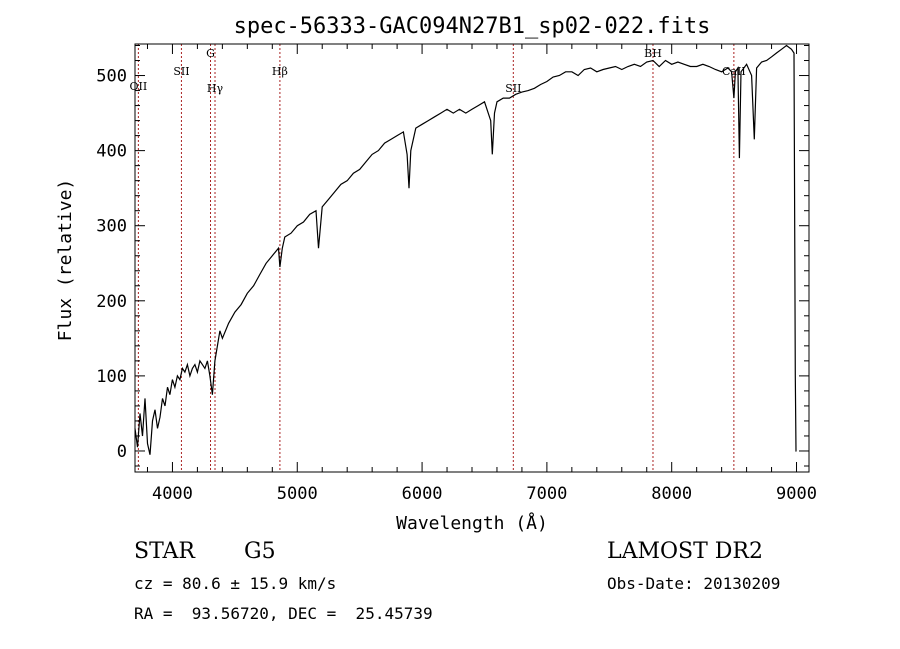  I want to click on coordinates-text: RA = 93.56720, DEC = 25.45739, so click(283, 613).